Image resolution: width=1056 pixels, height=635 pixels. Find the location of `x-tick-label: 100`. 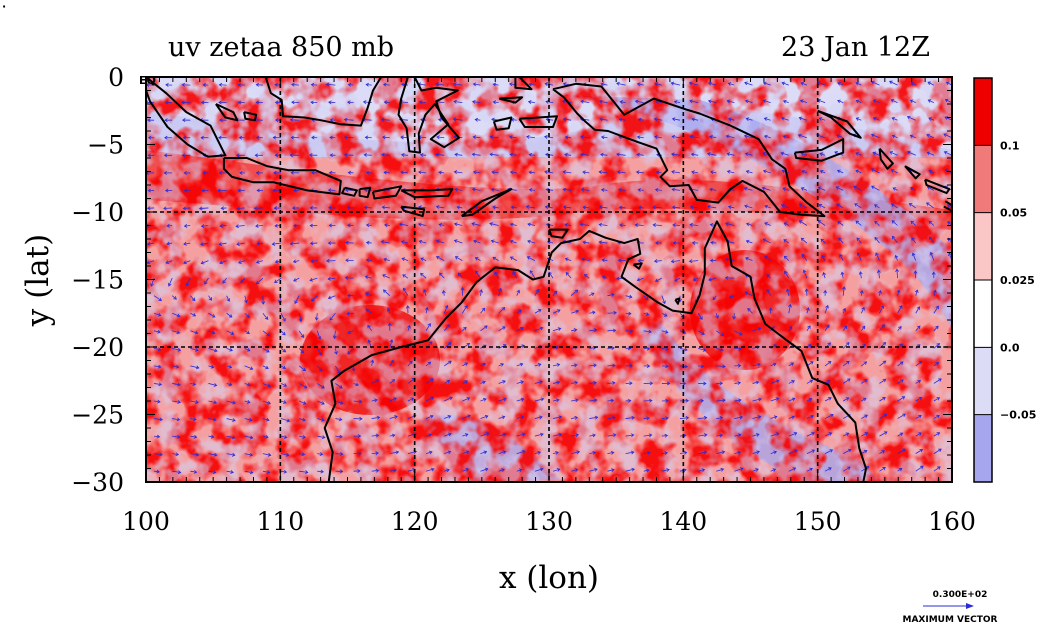

x-tick-label: 100 is located at coordinates (146, 521).